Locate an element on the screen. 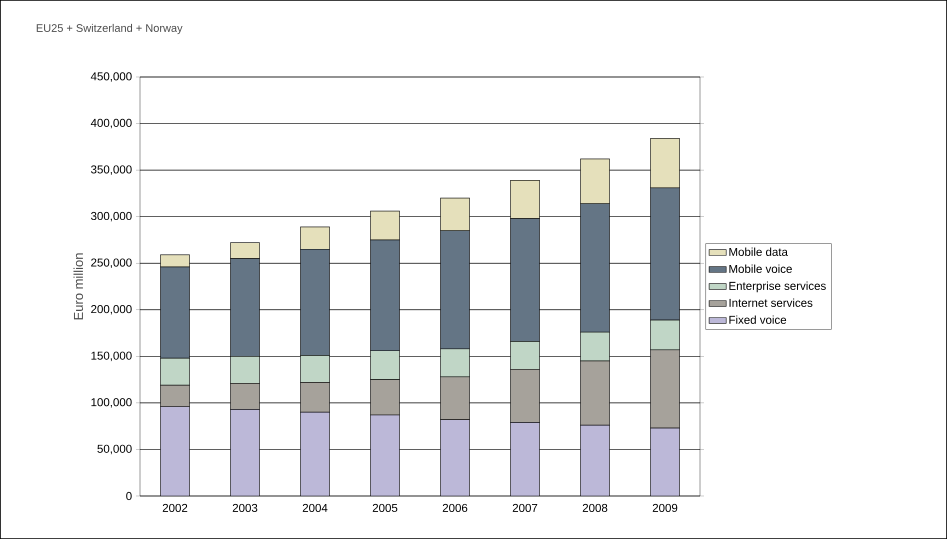 The image size is (947, 539). legend-label: Mobile data is located at coordinates (758, 252).